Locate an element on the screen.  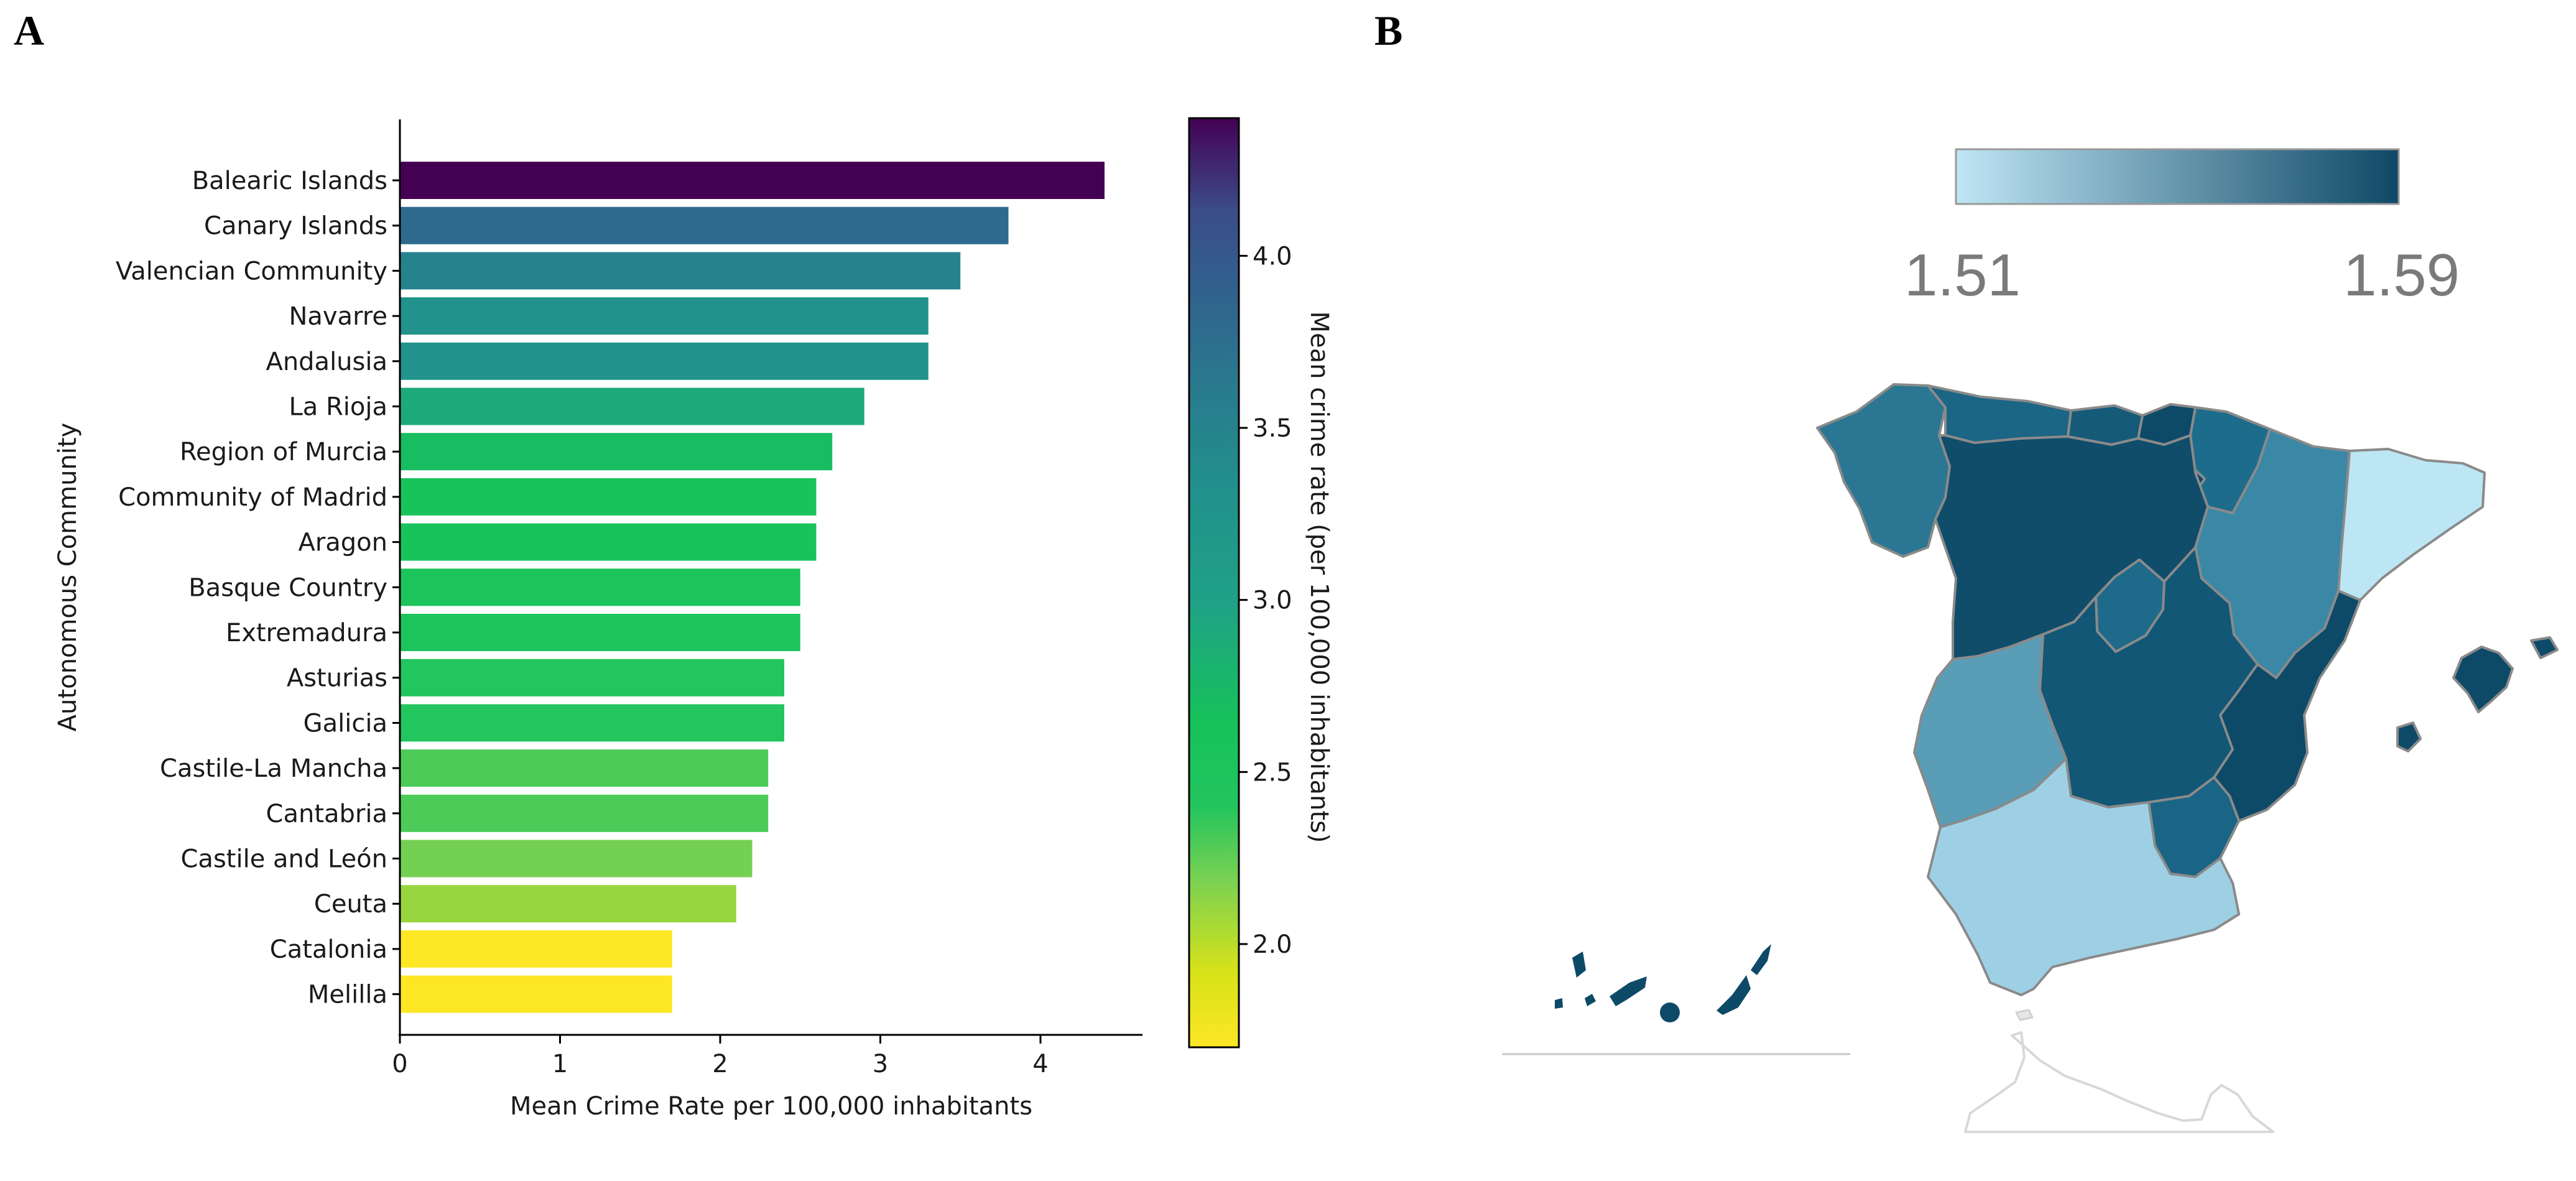
region-galicia is located at coordinates (1884, 471).